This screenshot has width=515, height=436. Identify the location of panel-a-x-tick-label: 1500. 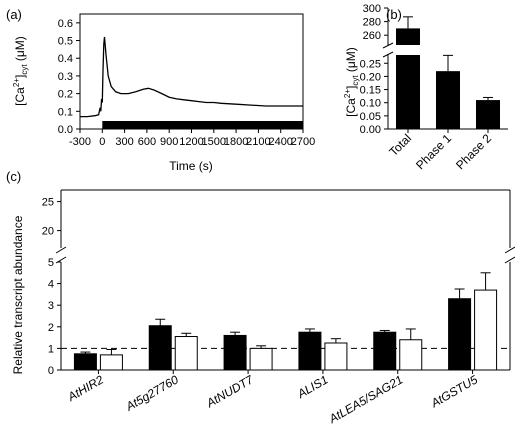
(214, 142).